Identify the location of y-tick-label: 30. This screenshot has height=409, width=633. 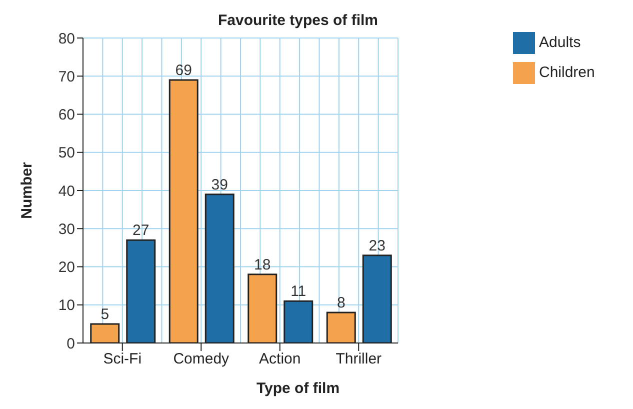
(66, 229).